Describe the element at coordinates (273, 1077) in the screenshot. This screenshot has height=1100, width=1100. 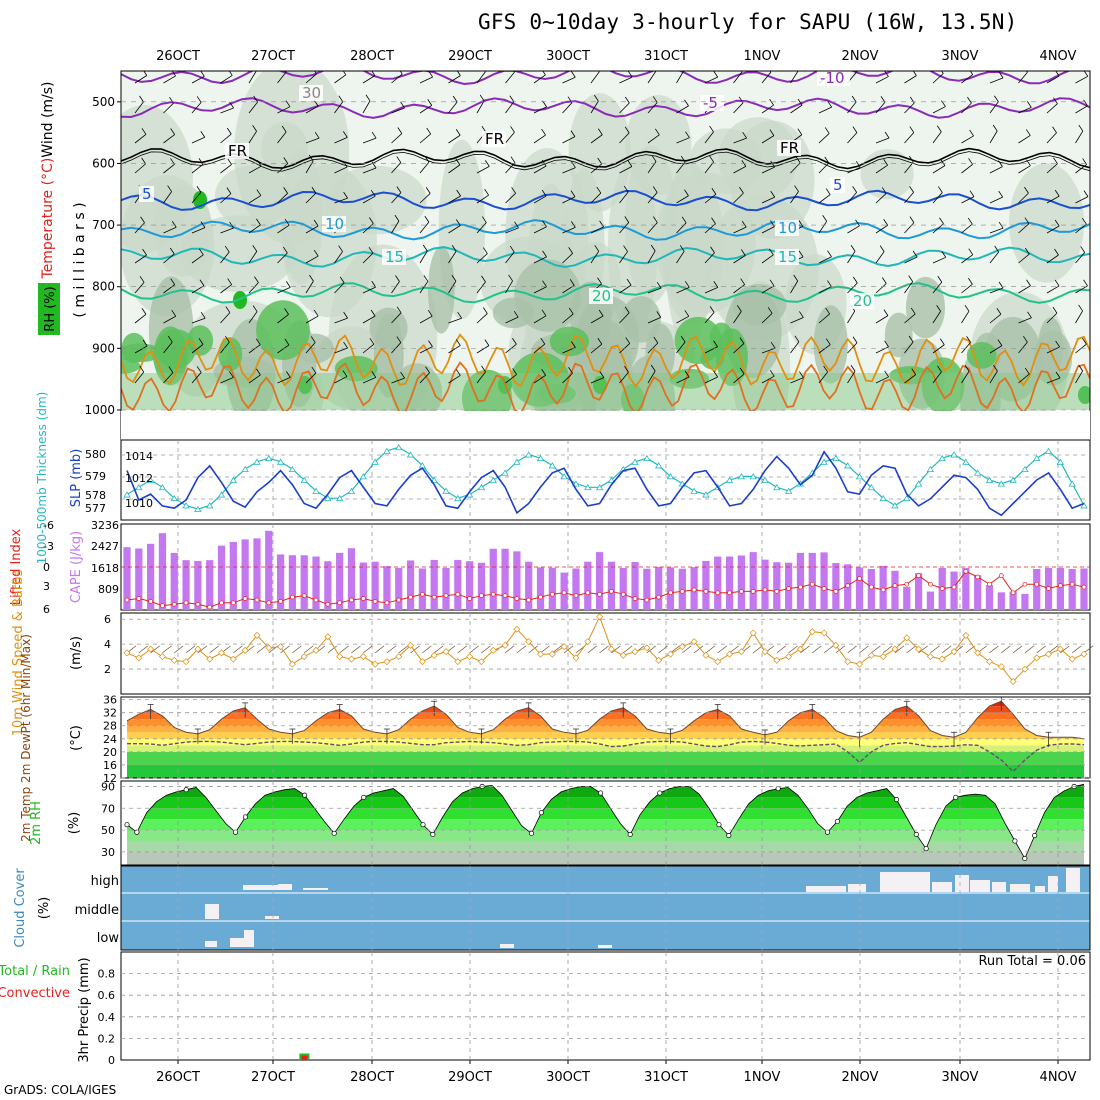
I see `bottom-date-label: 27OCT` at that location.